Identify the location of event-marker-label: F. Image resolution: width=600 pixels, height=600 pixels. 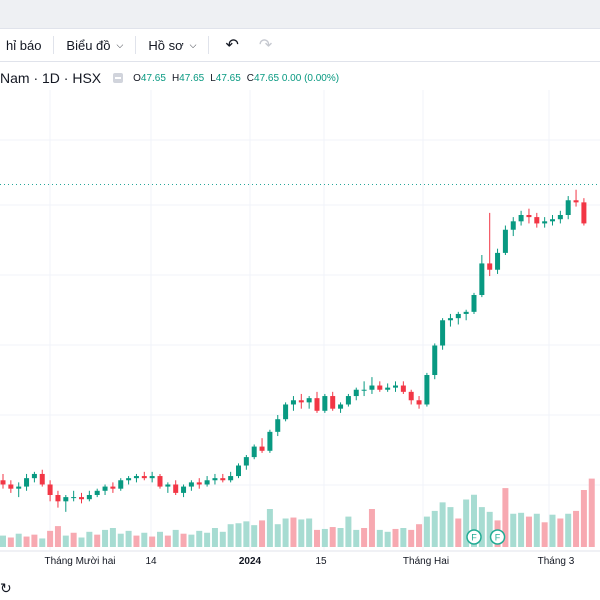
(498, 538).